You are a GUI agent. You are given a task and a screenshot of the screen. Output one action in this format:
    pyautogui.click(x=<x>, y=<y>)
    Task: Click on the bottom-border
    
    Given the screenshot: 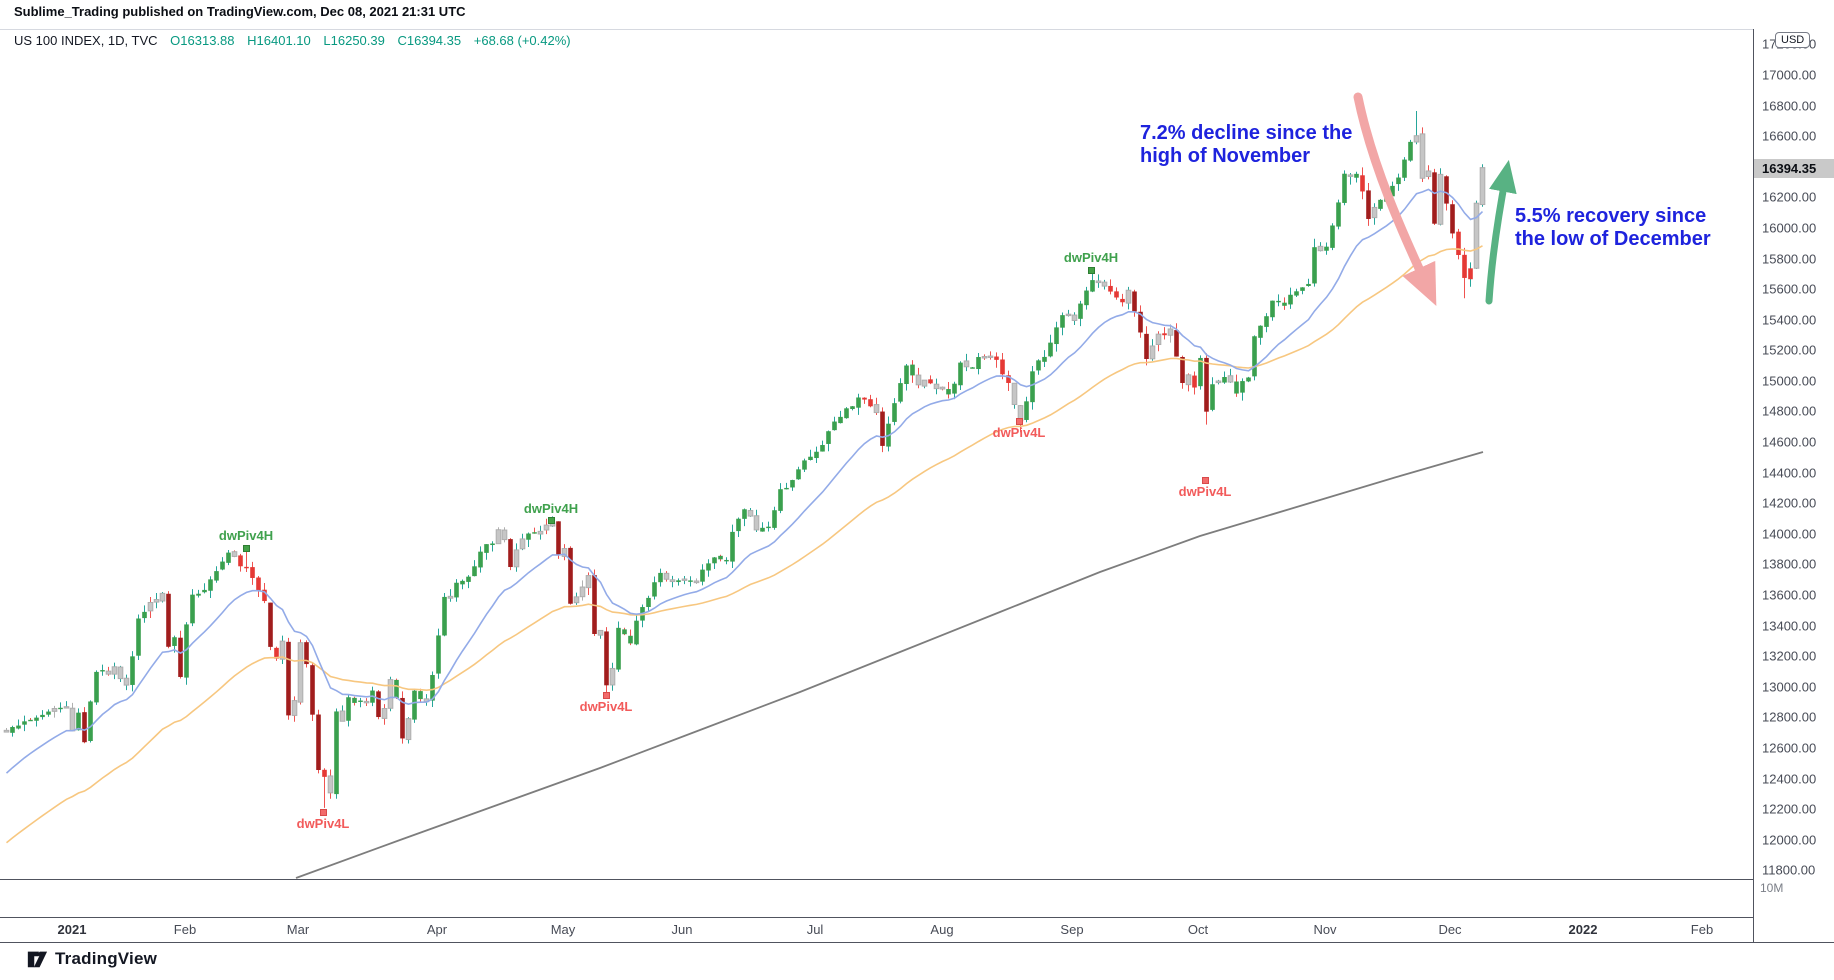 What is the action you would take?
    pyautogui.click(x=917, y=942)
    